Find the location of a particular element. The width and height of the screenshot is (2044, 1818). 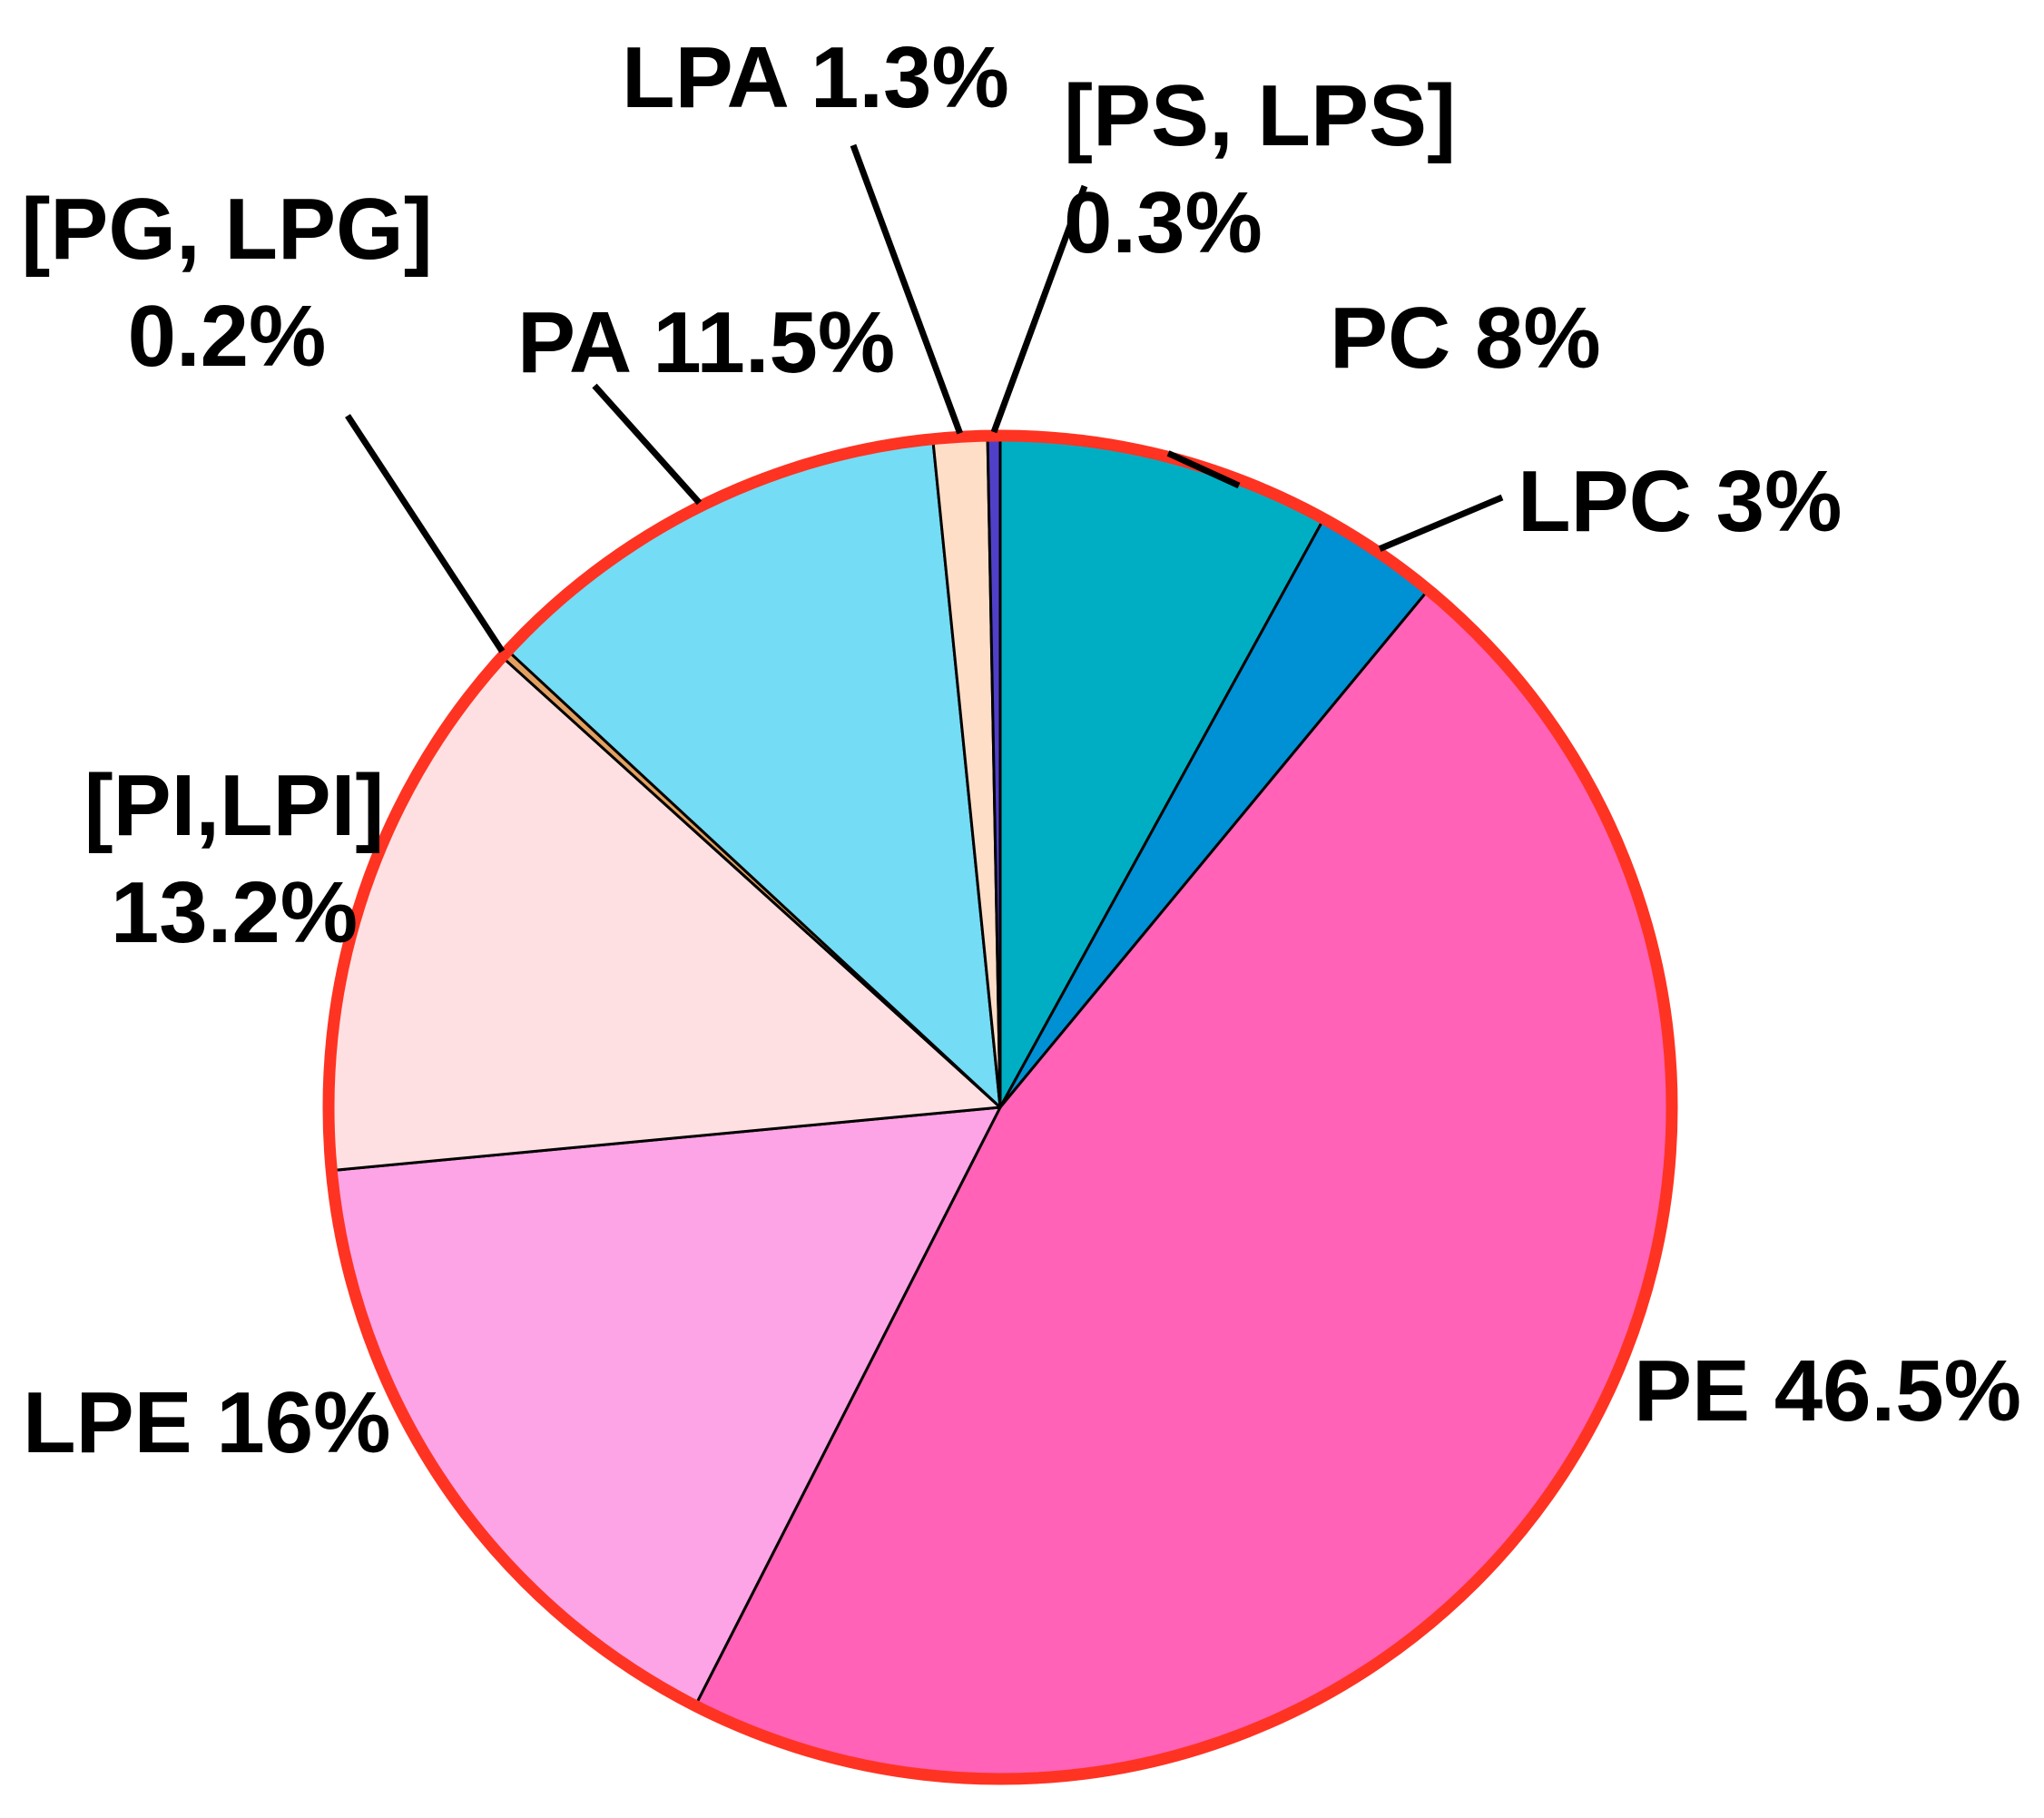

slice-label-7: LPA 1.3% is located at coordinates (815, 77).